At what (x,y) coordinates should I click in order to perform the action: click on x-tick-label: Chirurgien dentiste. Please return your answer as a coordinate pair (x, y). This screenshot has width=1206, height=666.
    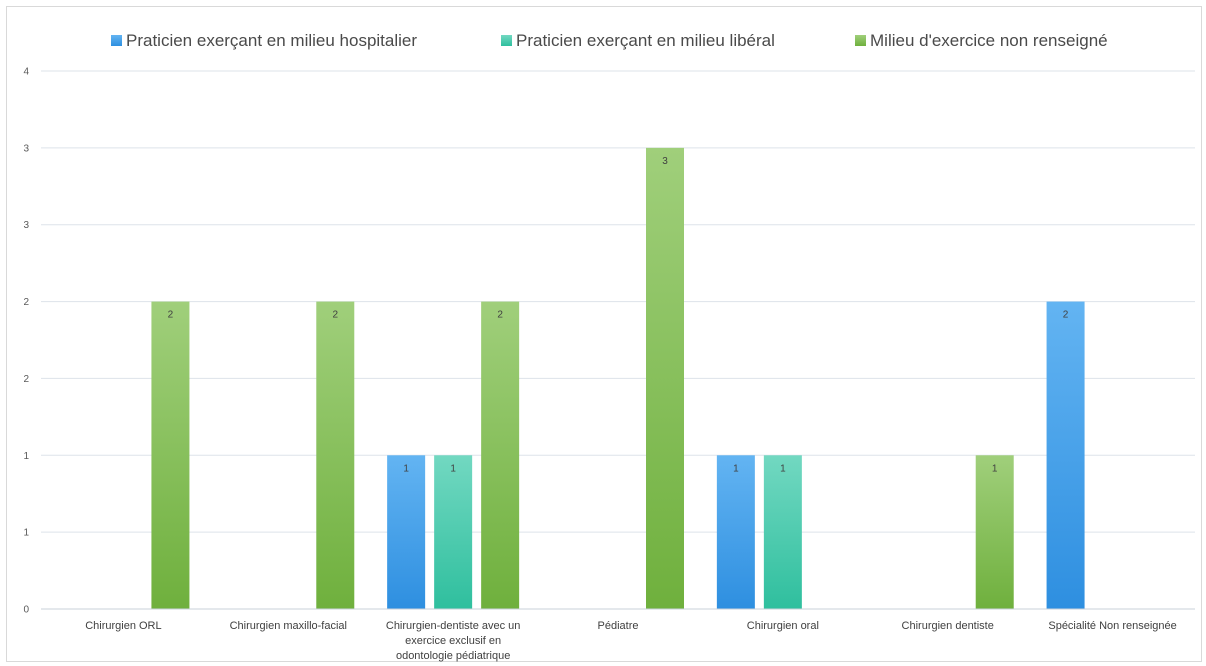
    Looking at the image, I should click on (948, 626).